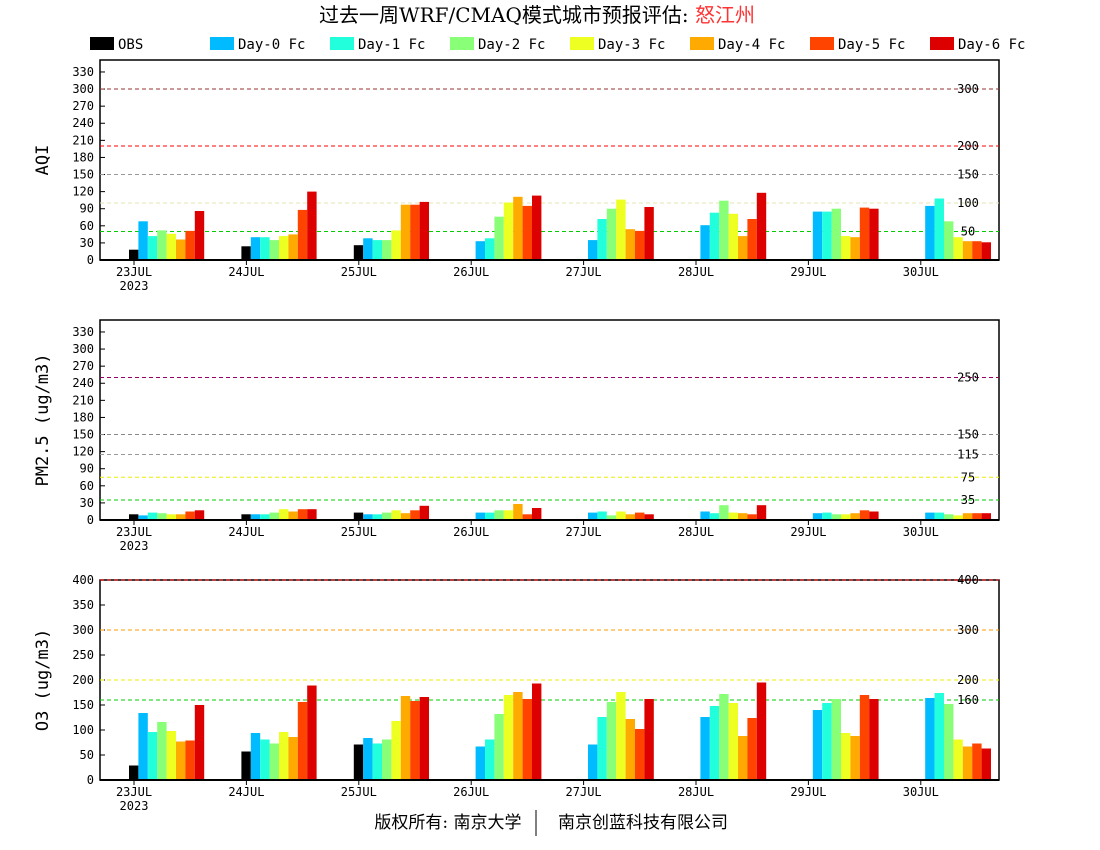 Image resolution: width=1100 pixels, height=850 pixels. What do you see at coordinates (968, 378) in the screenshot?
I see `threshold-label: 250` at bounding box center [968, 378].